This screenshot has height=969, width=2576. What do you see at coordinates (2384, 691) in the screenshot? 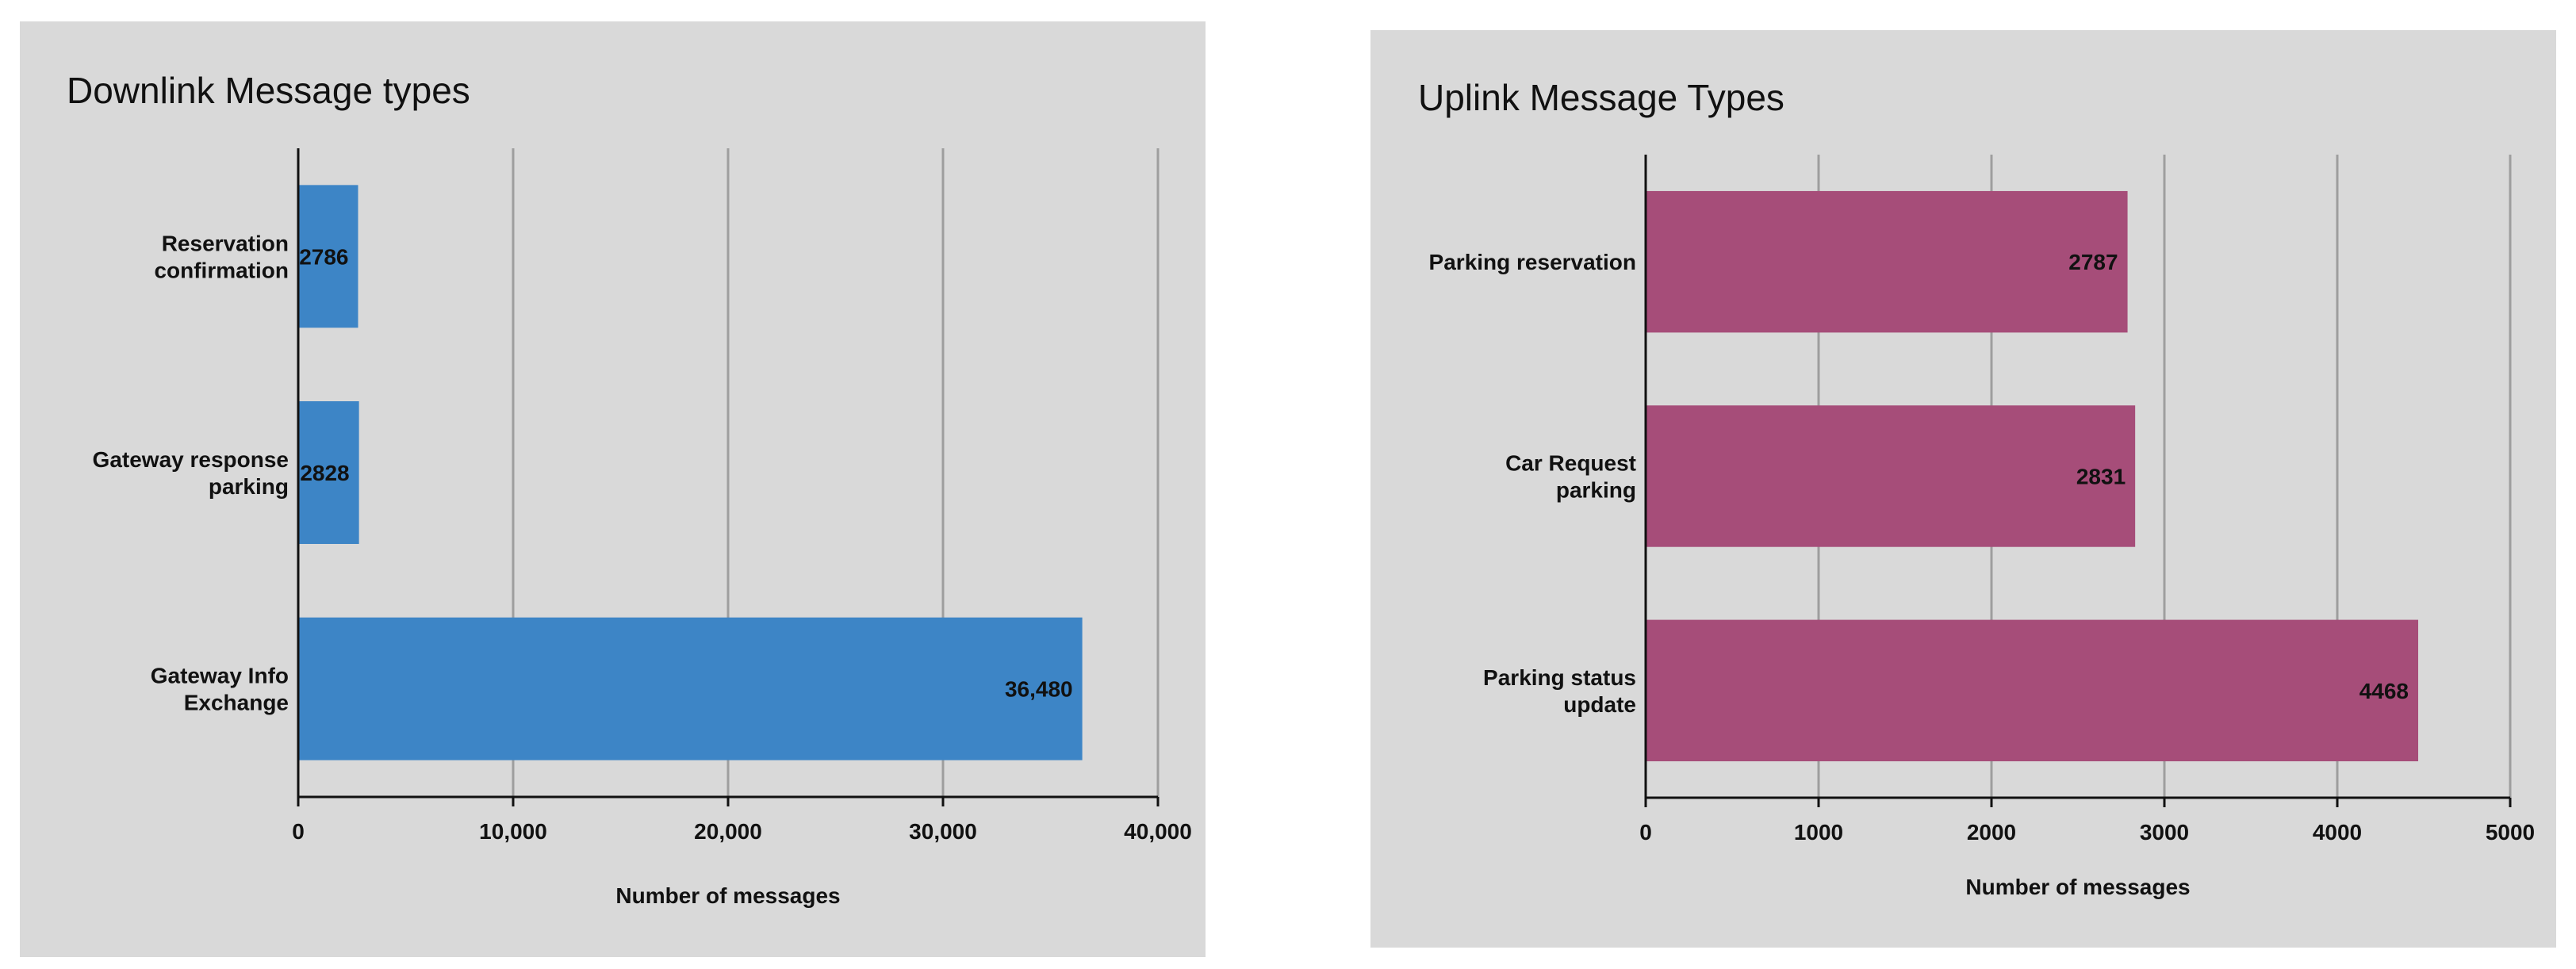
I see `data-label: 4468` at bounding box center [2384, 691].